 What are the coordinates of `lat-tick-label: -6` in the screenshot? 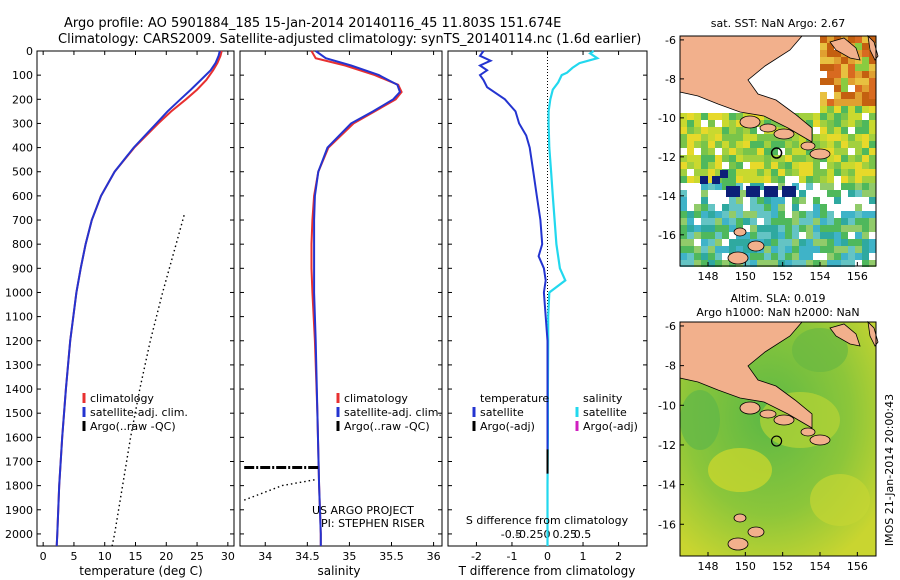 It's located at (670, 40).